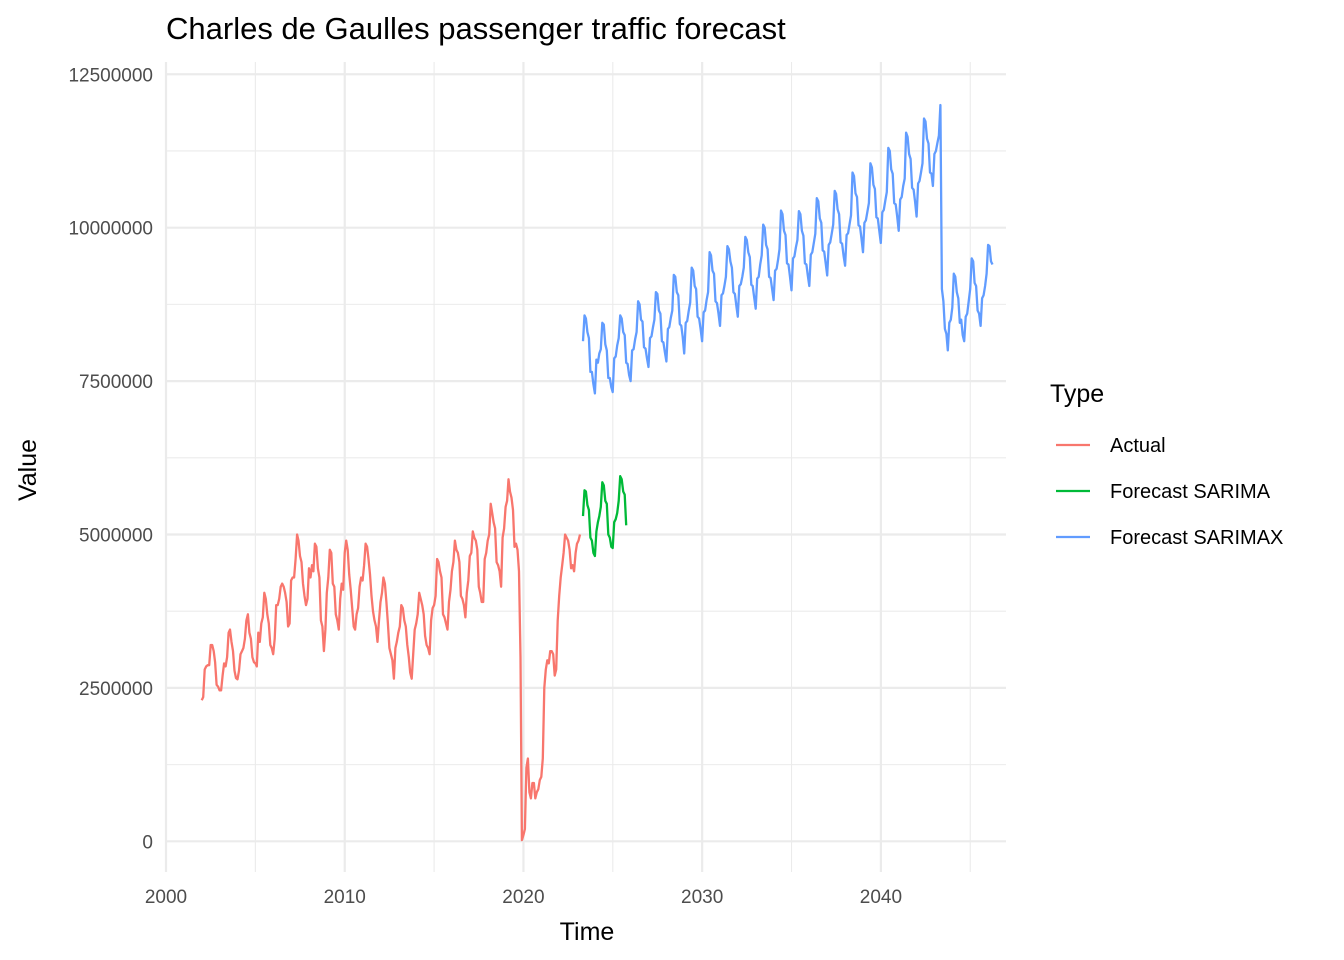 The height and width of the screenshot is (960, 1344). What do you see at coordinates (116, 536) in the screenshot?
I see `y-tick-label: 5000000` at bounding box center [116, 536].